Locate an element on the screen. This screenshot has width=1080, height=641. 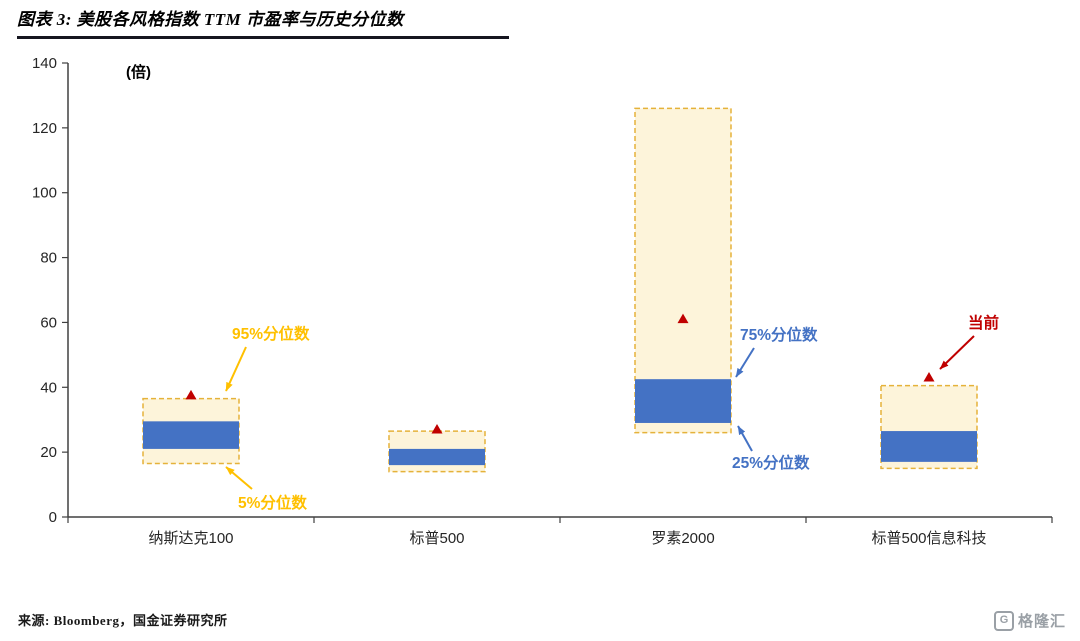
source-text: 来源: Bloomberg，国金证券研究所 is located at coordinates (123, 620).